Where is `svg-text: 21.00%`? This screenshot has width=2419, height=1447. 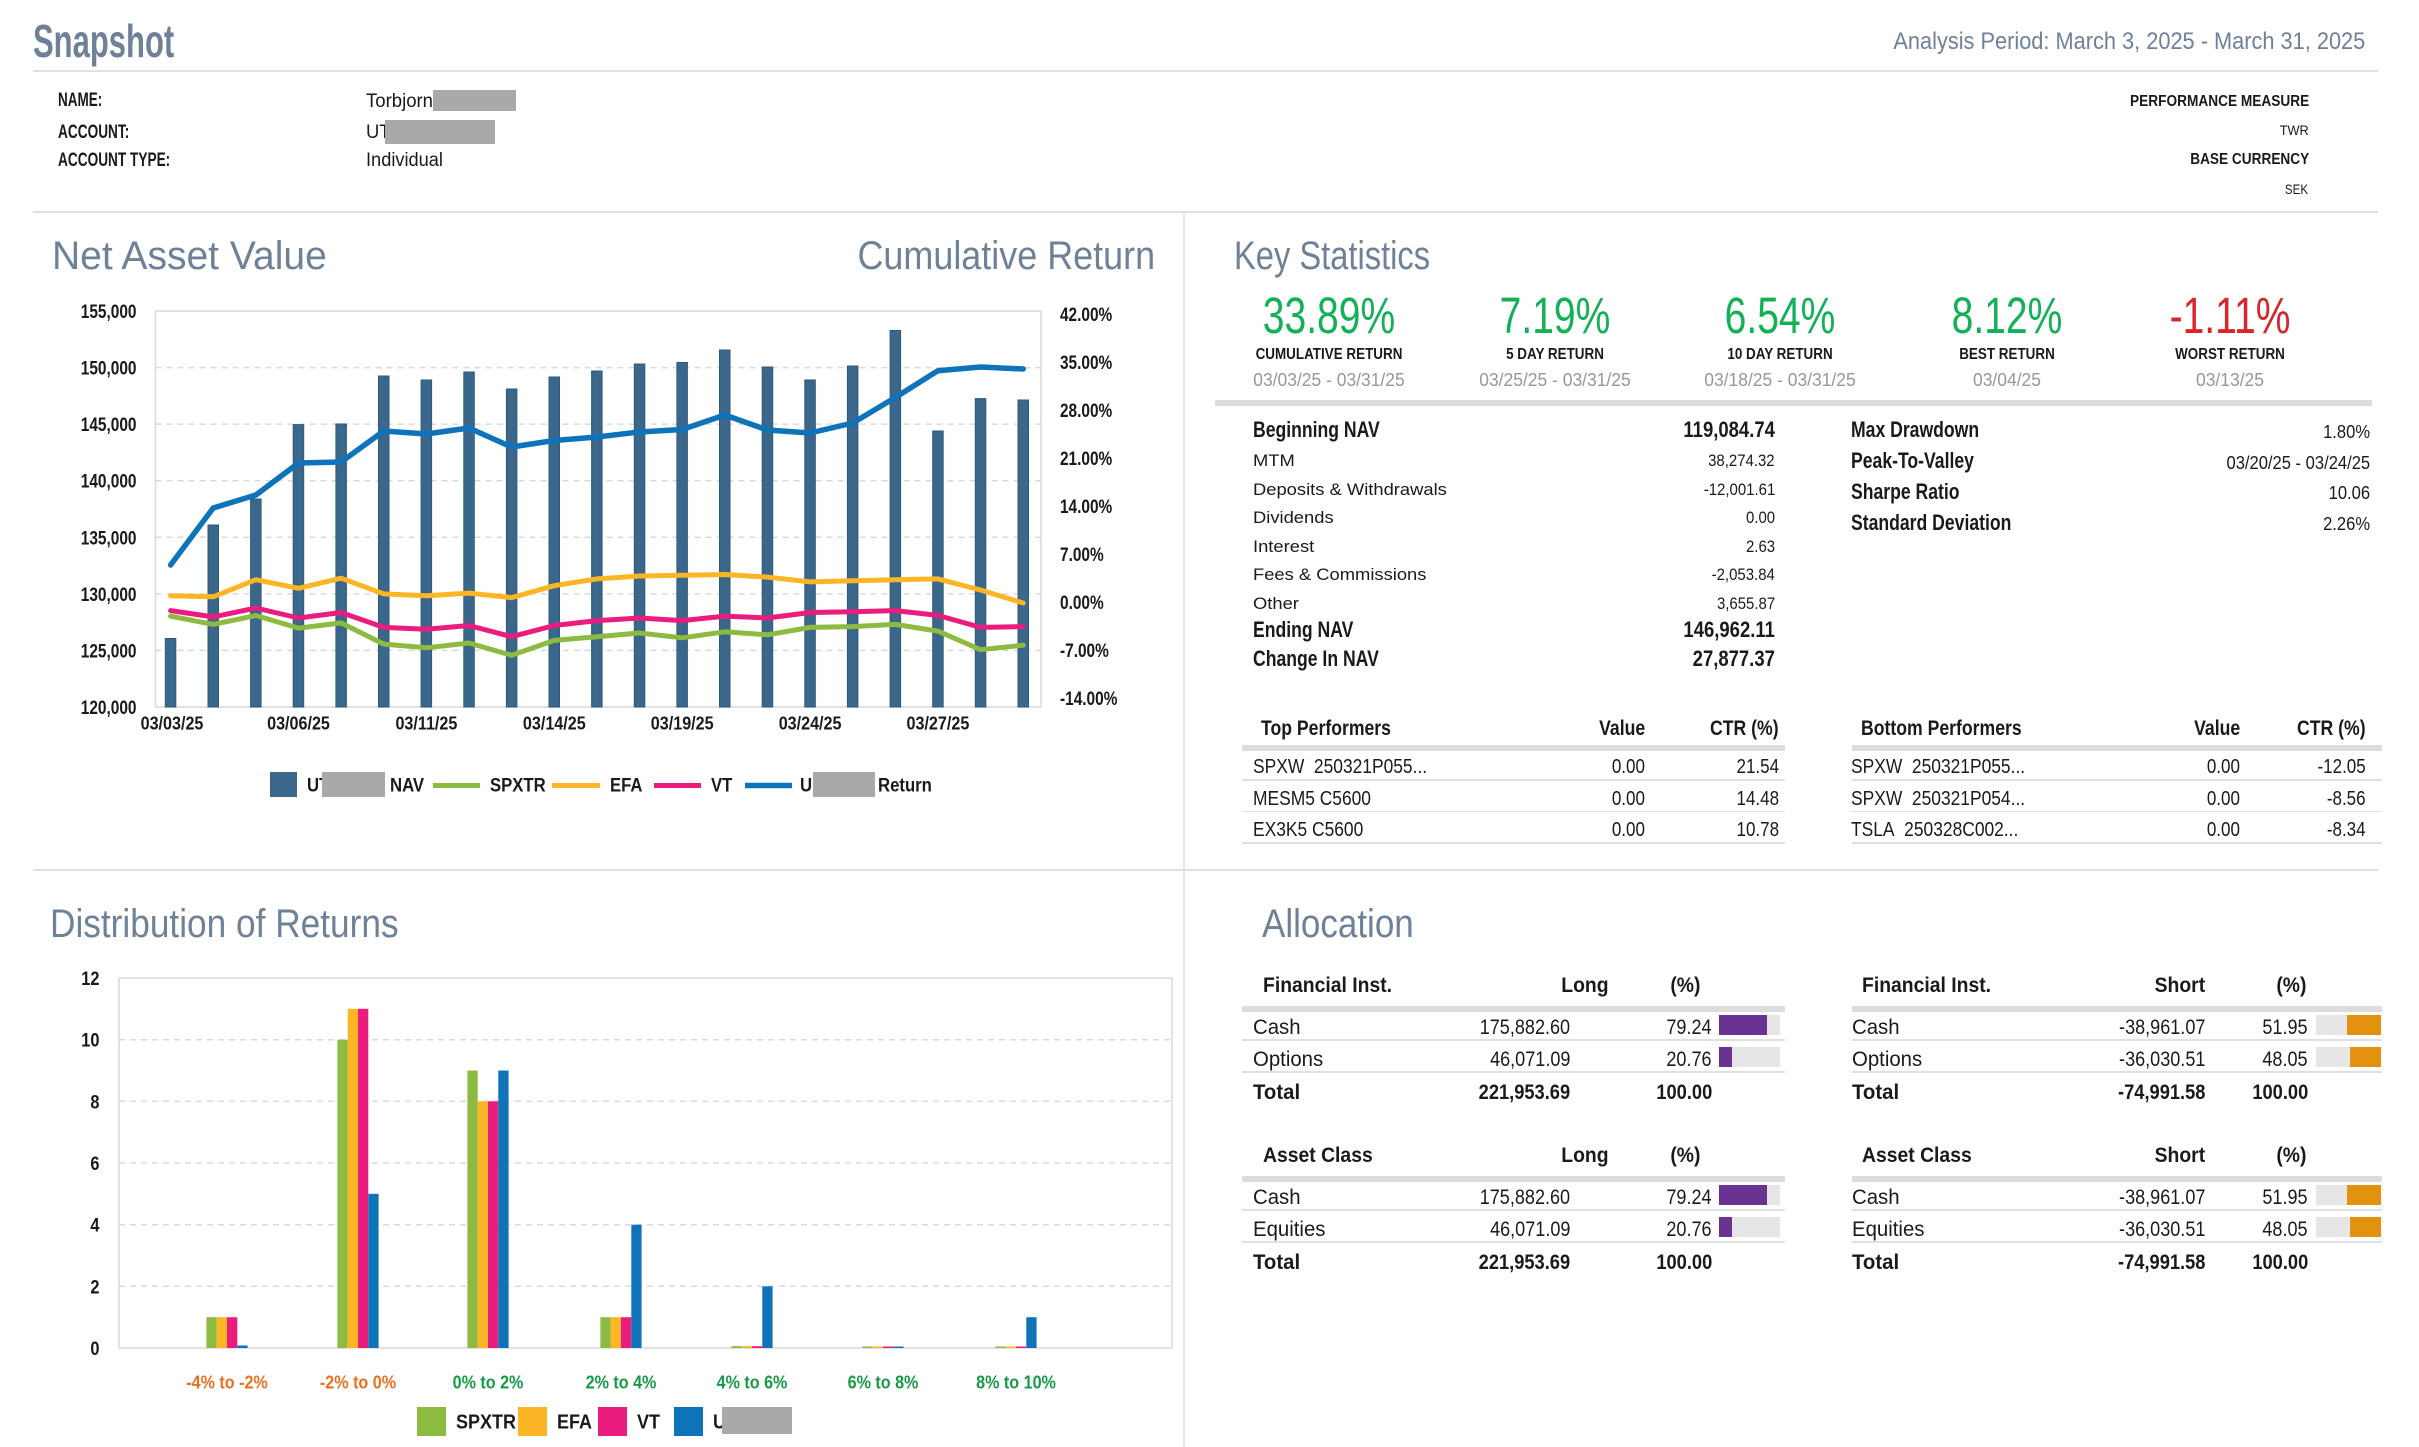 svg-text: 21.00% is located at coordinates (1086, 459).